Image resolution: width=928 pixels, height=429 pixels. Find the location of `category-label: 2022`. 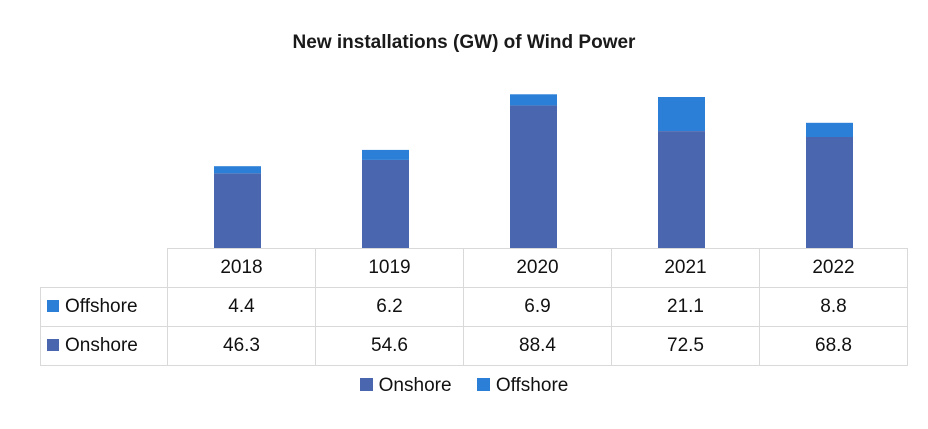

category-label: 2022 is located at coordinates (833, 268).